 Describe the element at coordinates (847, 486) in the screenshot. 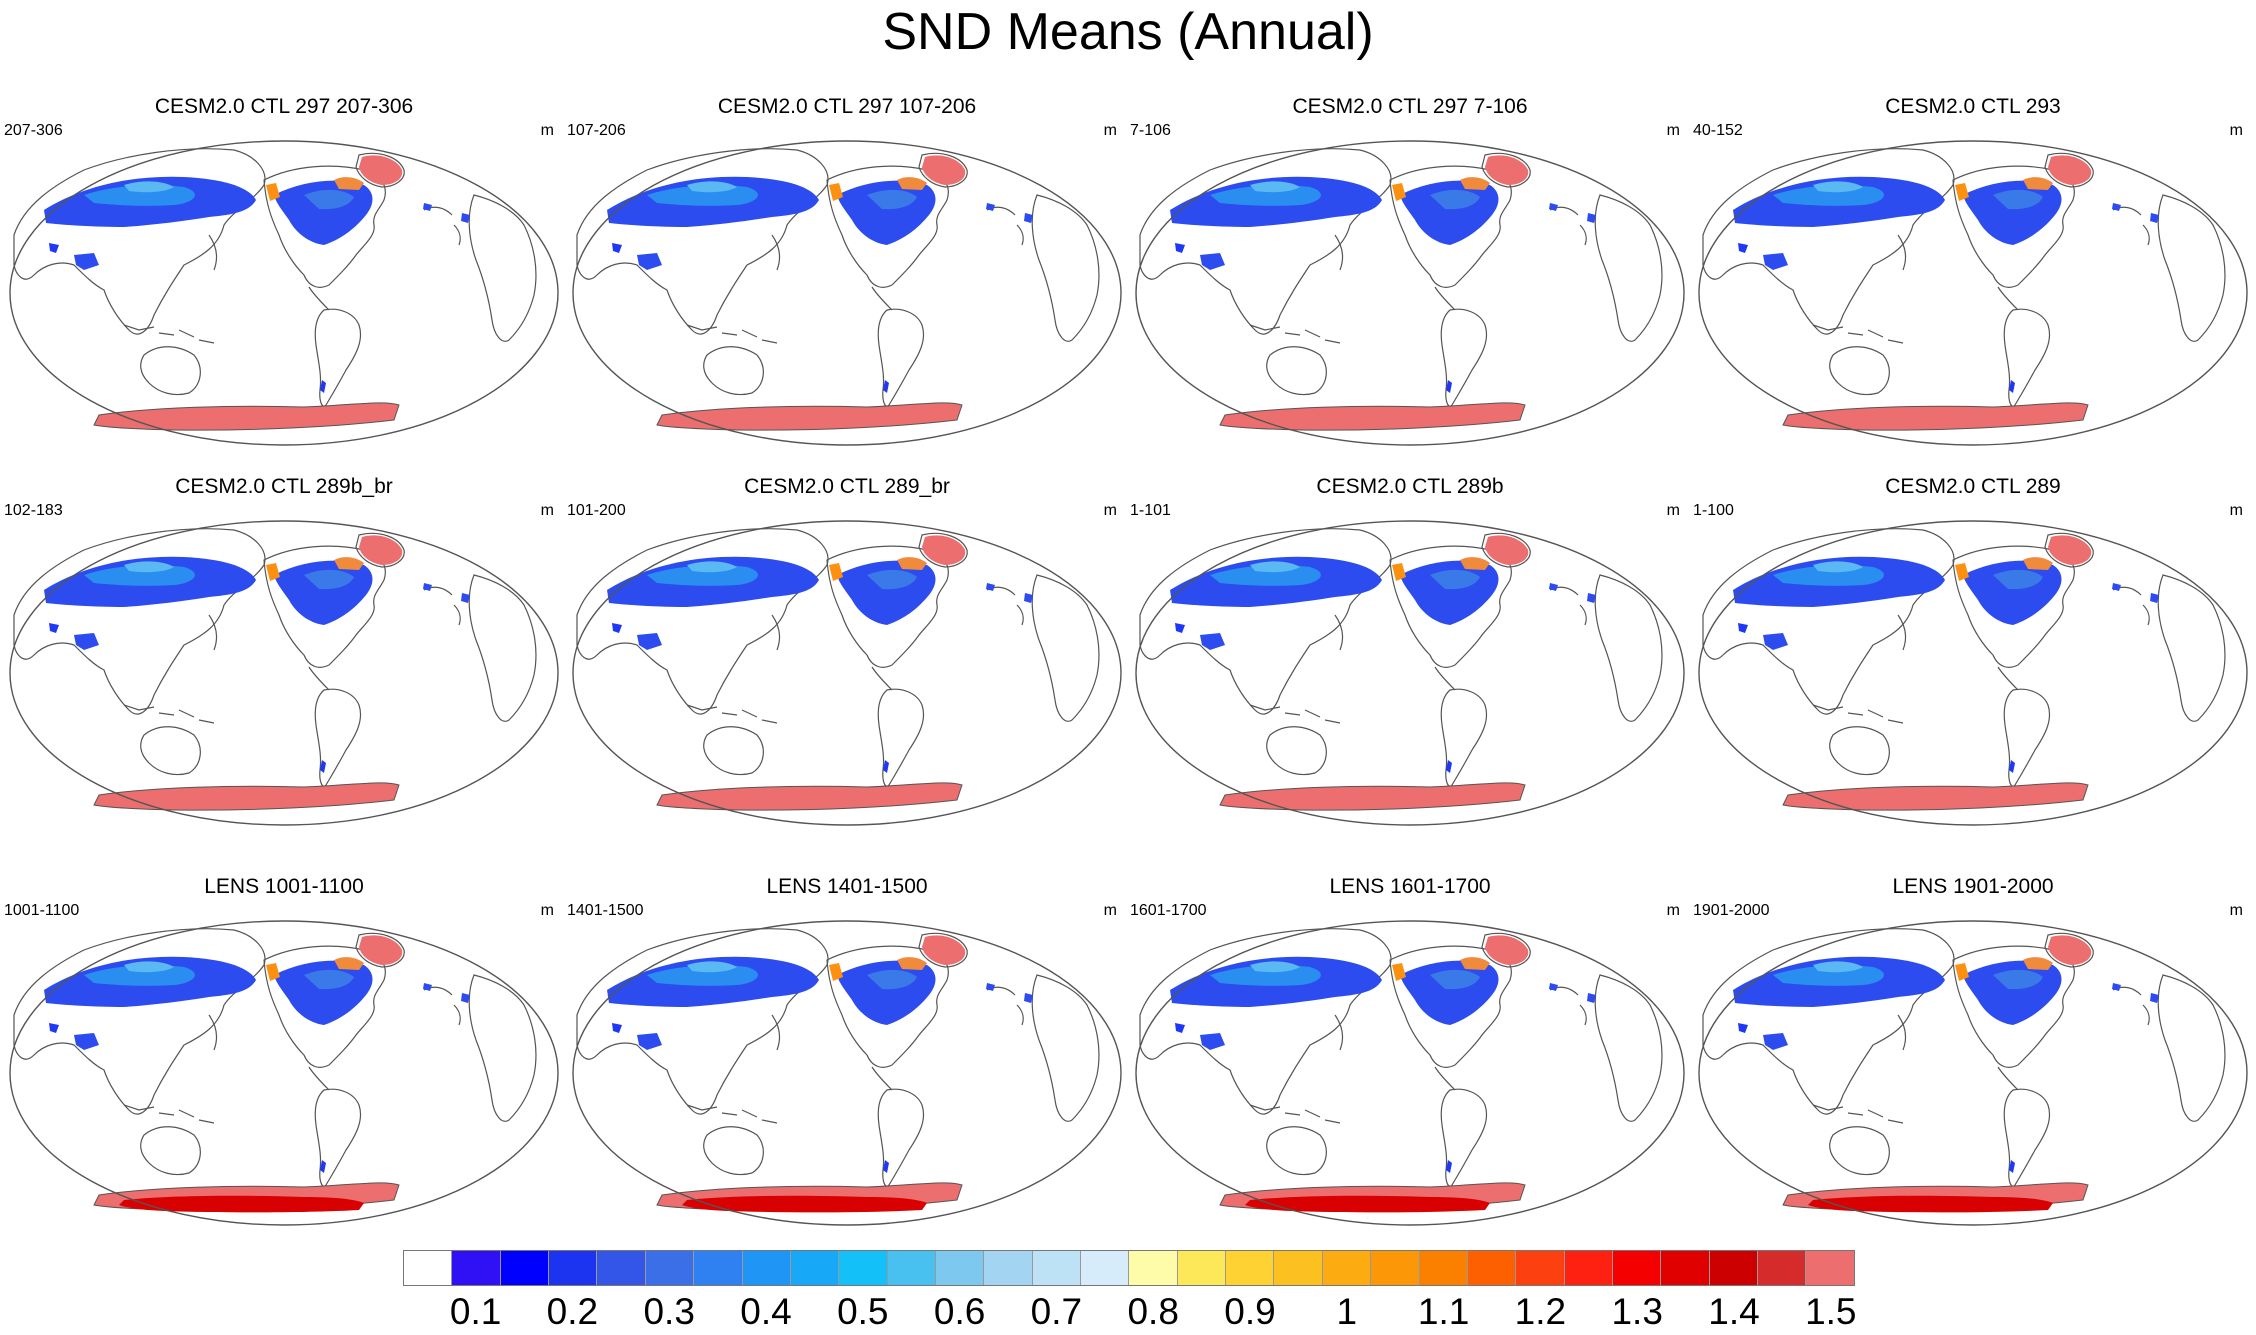

I see `panel-title: CESM2.0 CTL 289_br` at that location.